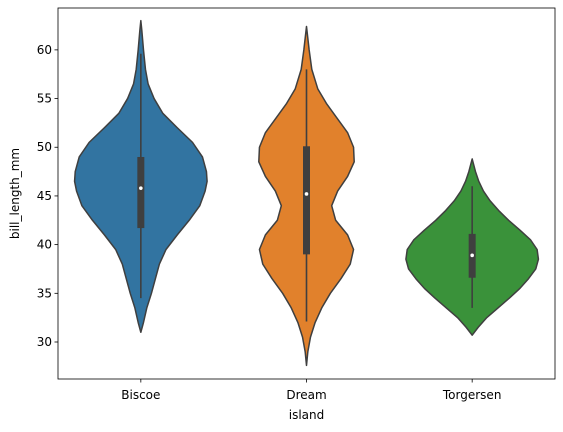 This screenshot has height=432, width=563. I want to click on y-tick-label: 60, so click(44, 50).